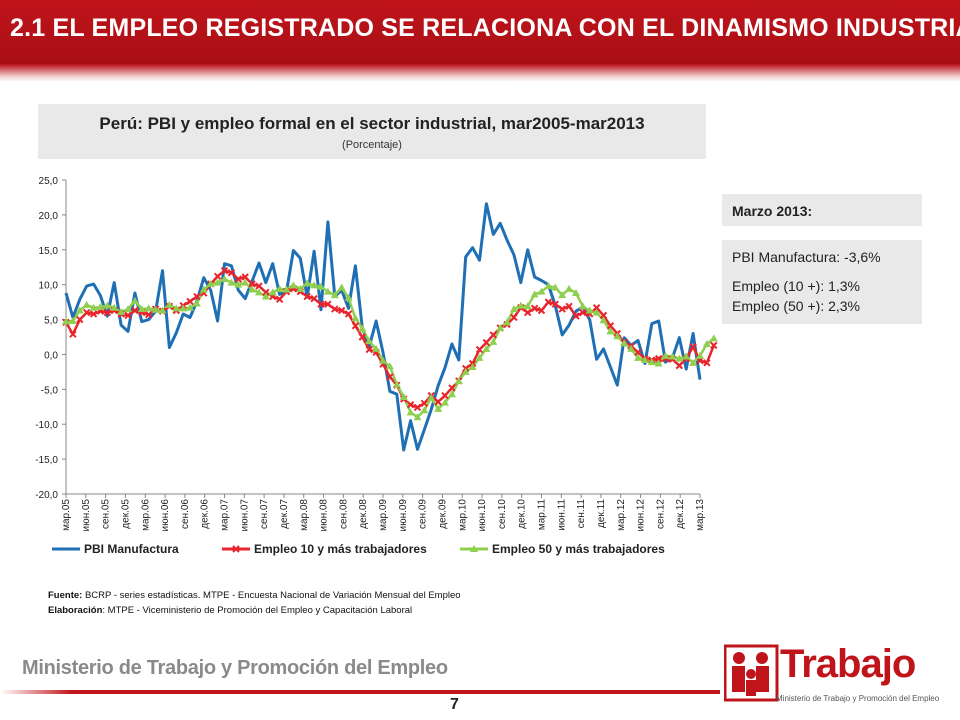 Image resolution: width=960 pixels, height=720 pixels. I want to click on y-tick-label: 20,0, so click(49, 216).